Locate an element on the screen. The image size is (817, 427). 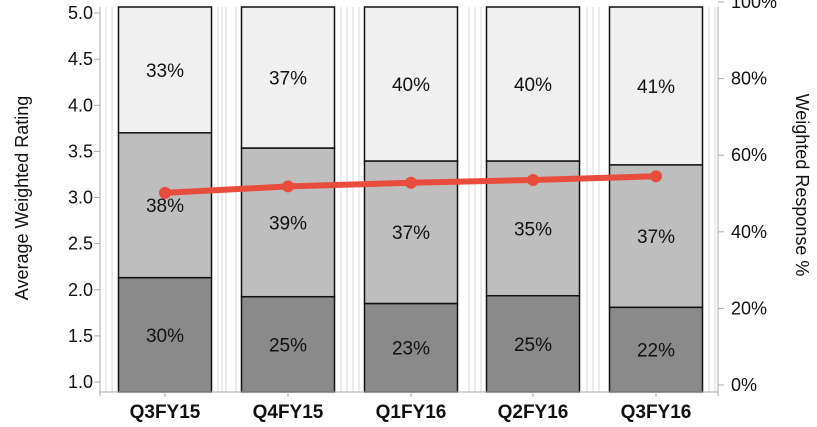
right-axis-title: Weighted Response % is located at coordinates (802, 185).